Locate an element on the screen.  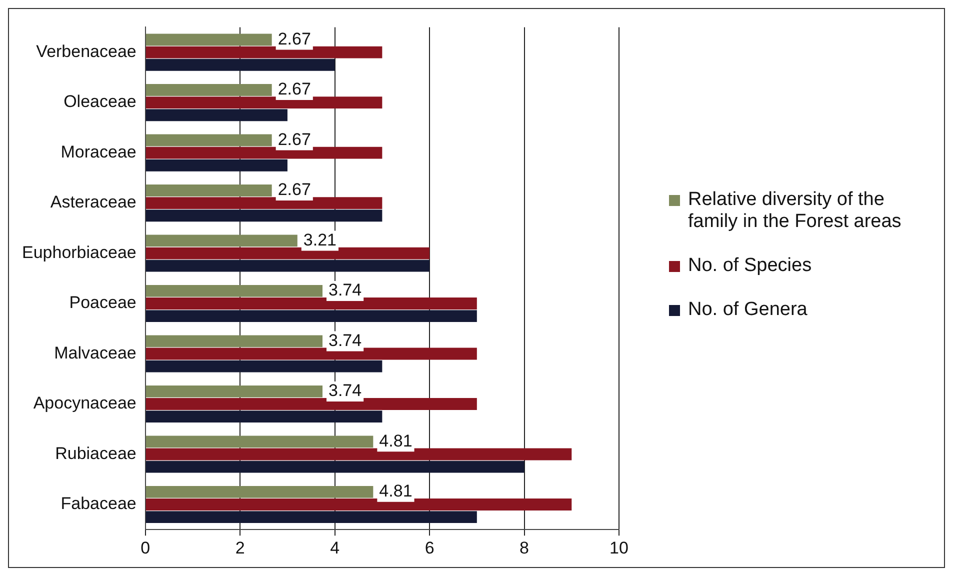
x-tick-label: 6 is located at coordinates (429, 548).